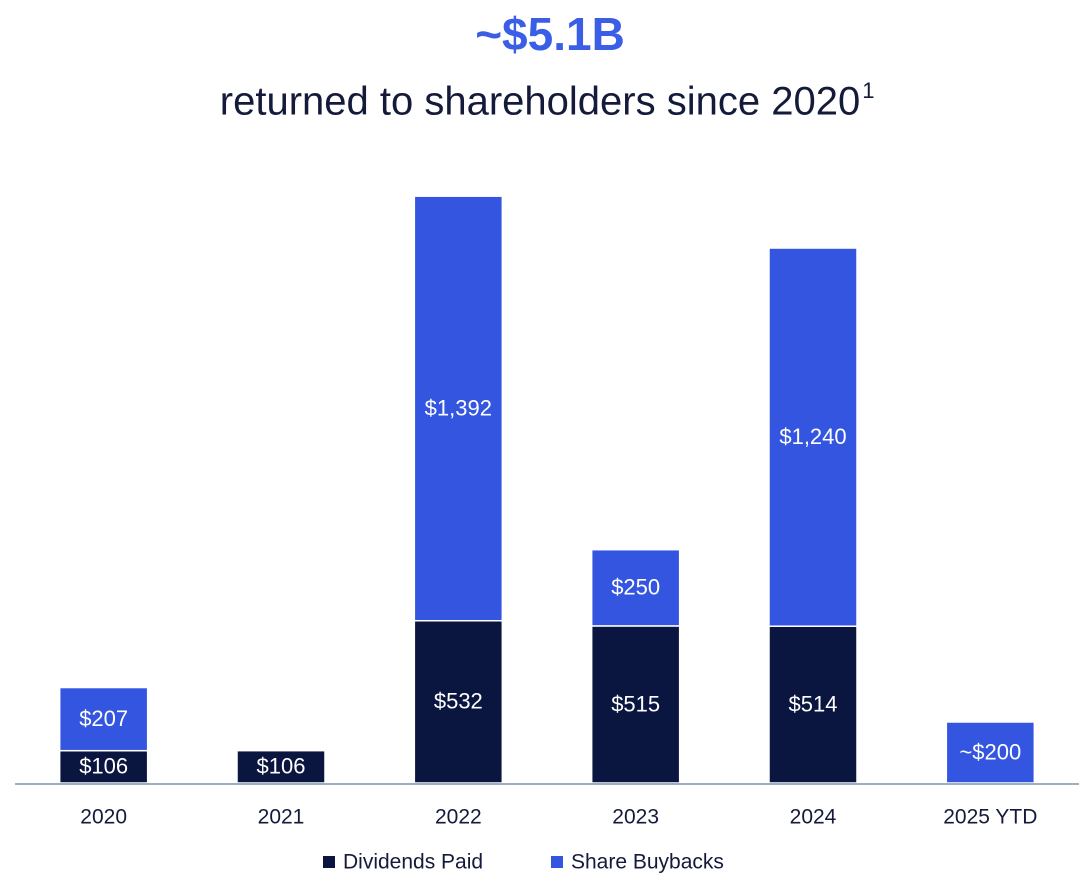 The height and width of the screenshot is (882, 1079). I want to click on data-label: $1,240, so click(812, 436).